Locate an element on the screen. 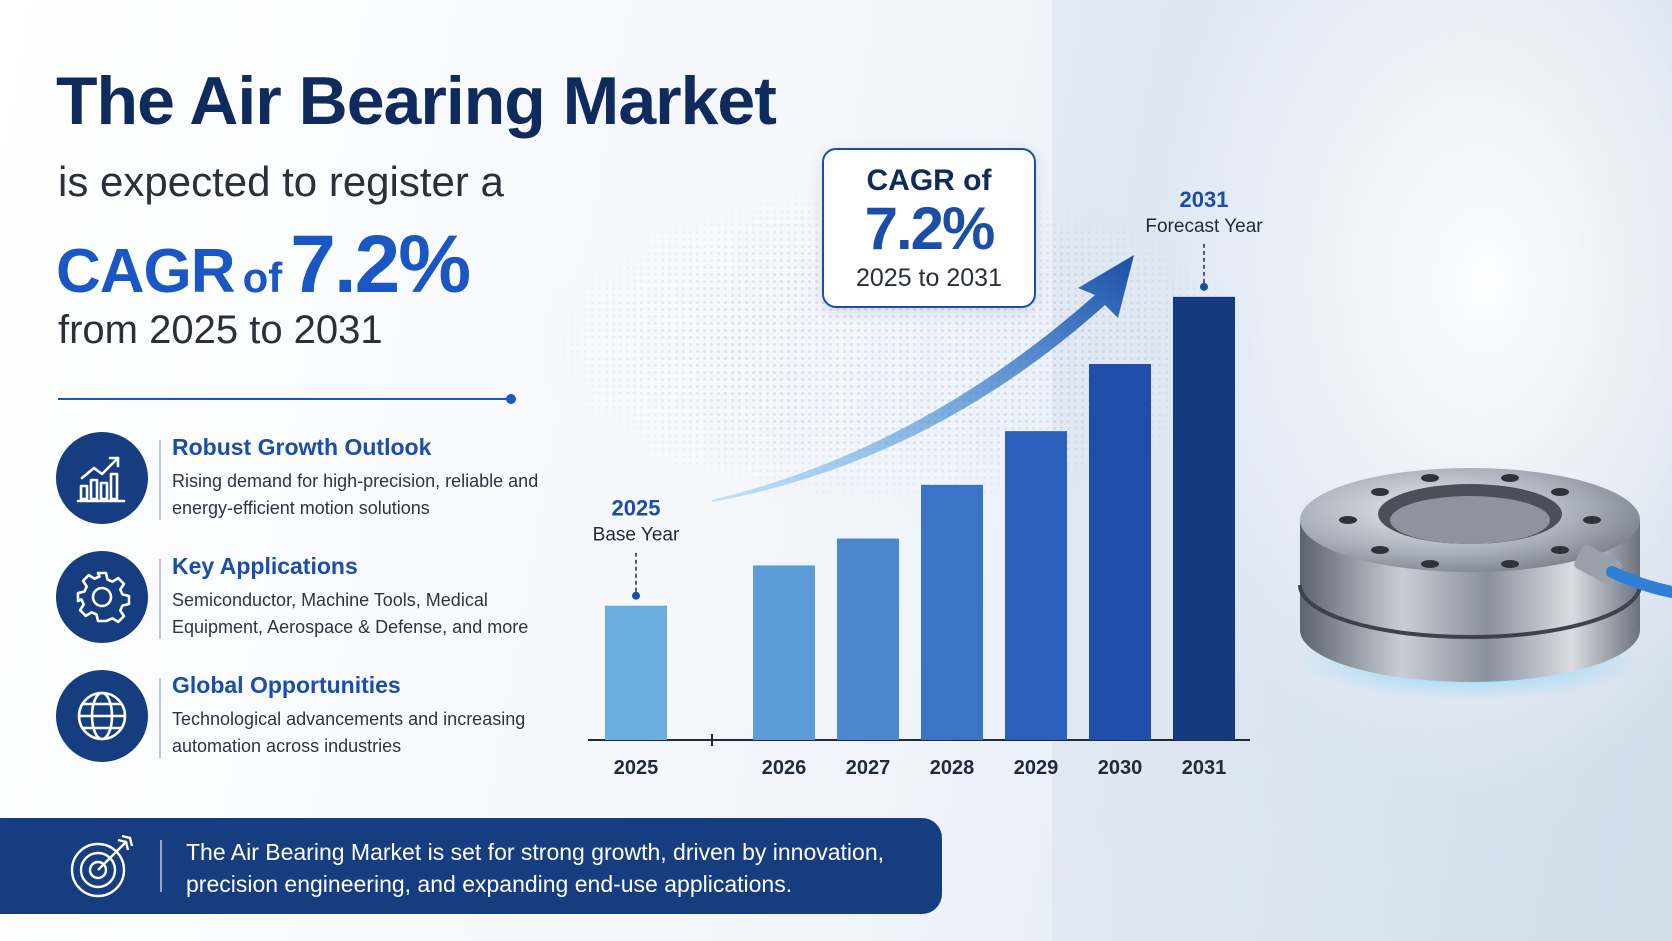 This screenshot has height=941, width=1672. cagr-of: of is located at coordinates (262, 277).